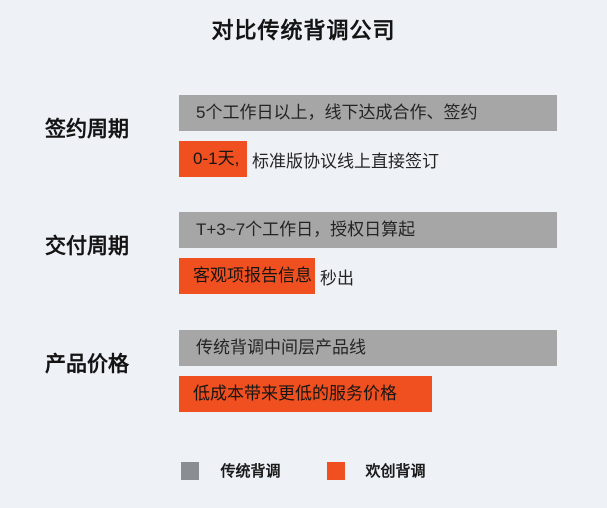 The image size is (607, 508). What do you see at coordinates (395, 471) in the screenshot?
I see `legend-label-huanchuang: 欢创背调` at bounding box center [395, 471].